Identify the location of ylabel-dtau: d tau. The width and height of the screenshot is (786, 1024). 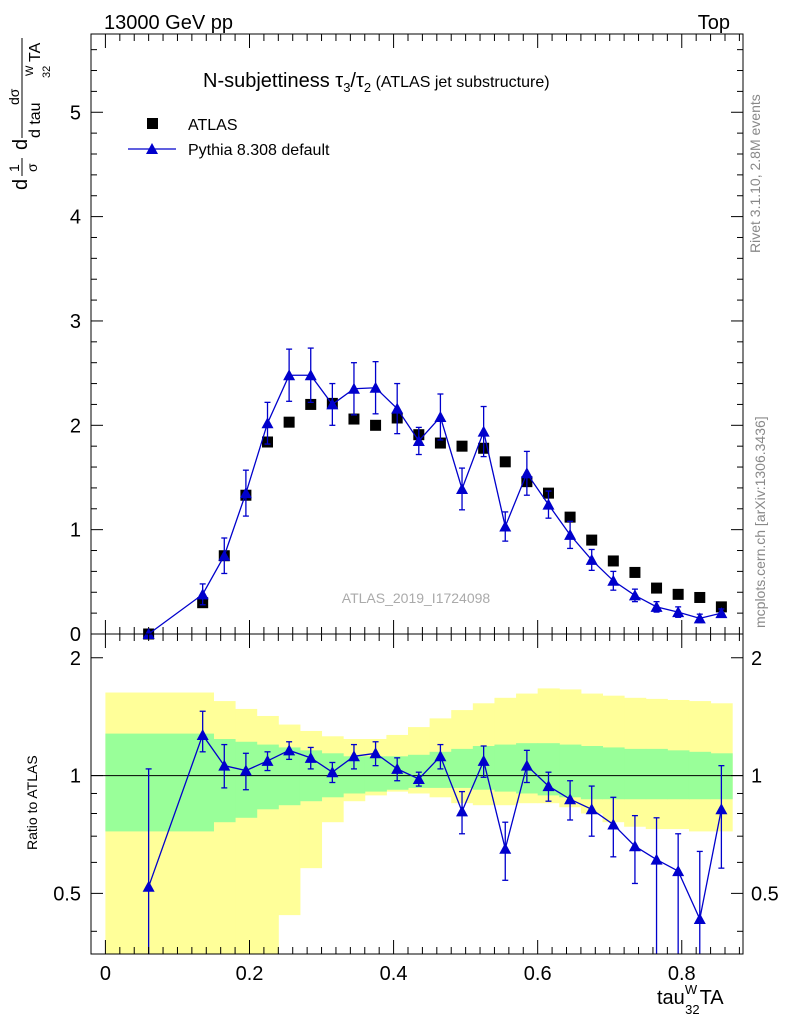
(35, 120).